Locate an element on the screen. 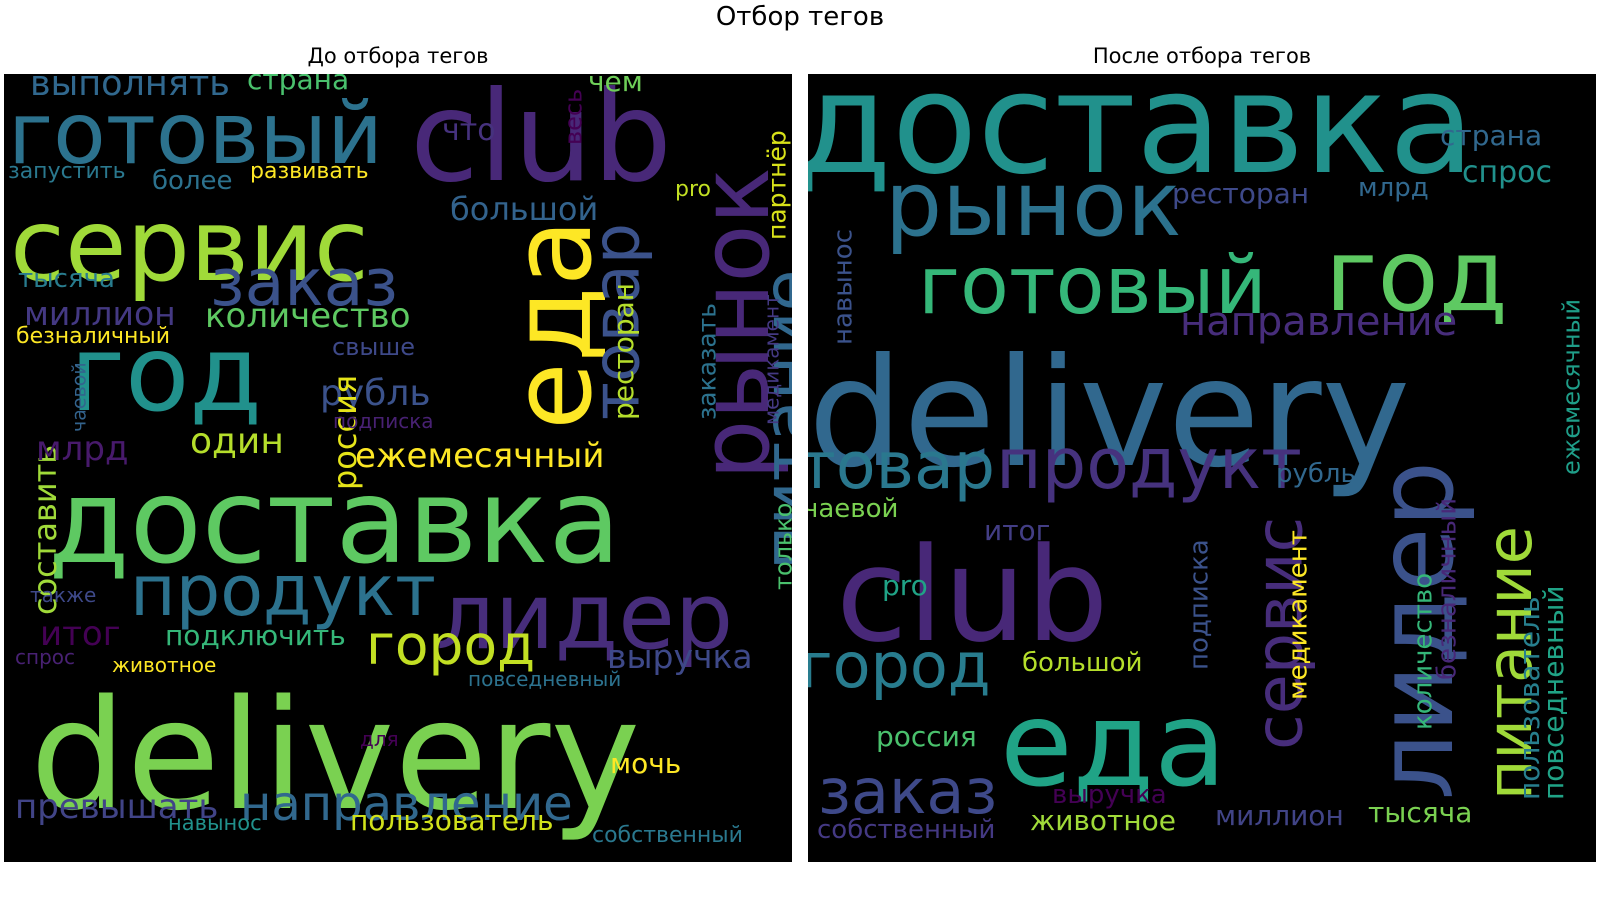 The height and width of the screenshot is (900, 1600). word-before-42: запустить is located at coordinates (67, 171).